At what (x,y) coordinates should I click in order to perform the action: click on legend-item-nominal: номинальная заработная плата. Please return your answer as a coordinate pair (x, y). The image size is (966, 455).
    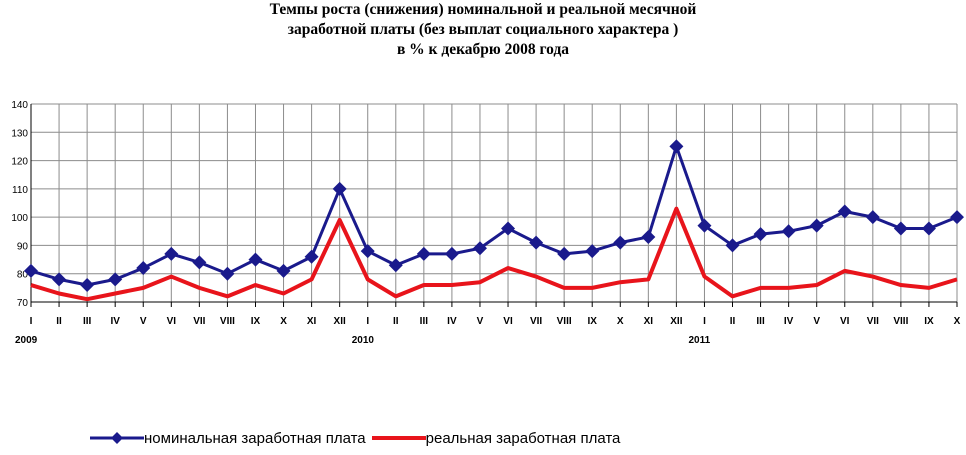
    Looking at the image, I should click on (228, 438).